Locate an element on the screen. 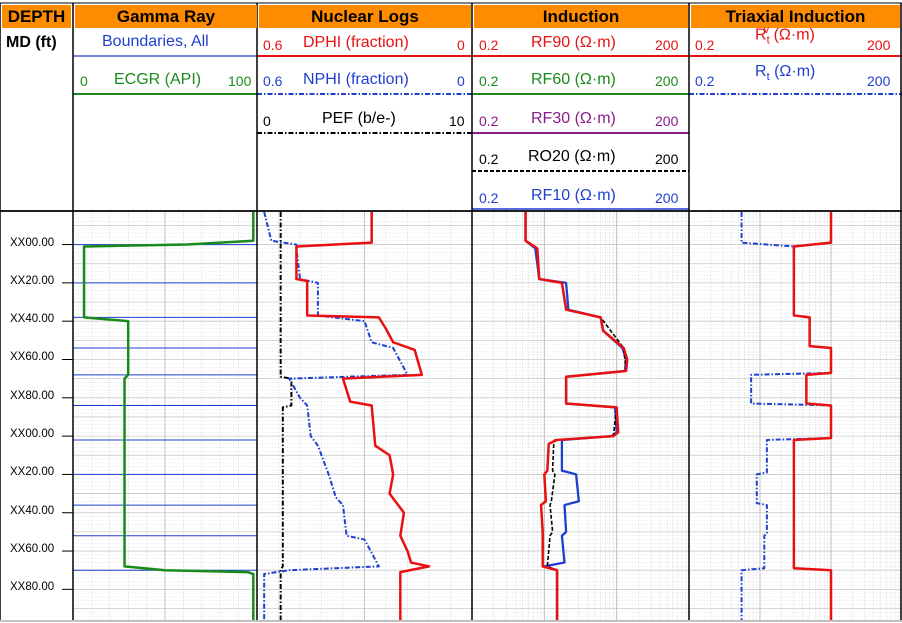  ecgr-max: 100 is located at coordinates (240, 81).